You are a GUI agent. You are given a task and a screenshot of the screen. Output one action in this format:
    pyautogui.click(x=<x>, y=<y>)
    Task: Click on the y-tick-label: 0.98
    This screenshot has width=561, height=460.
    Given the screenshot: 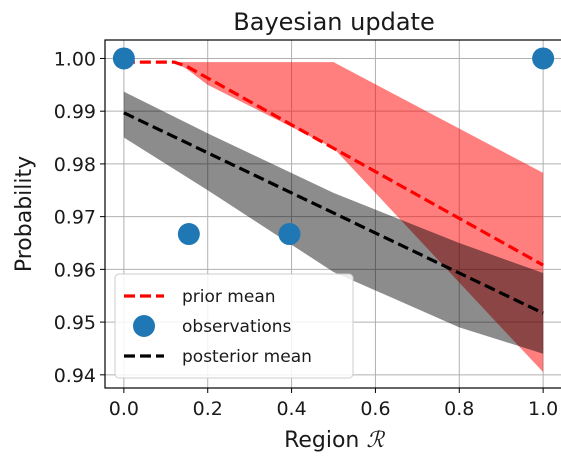 What is the action you would take?
    pyautogui.click(x=75, y=165)
    